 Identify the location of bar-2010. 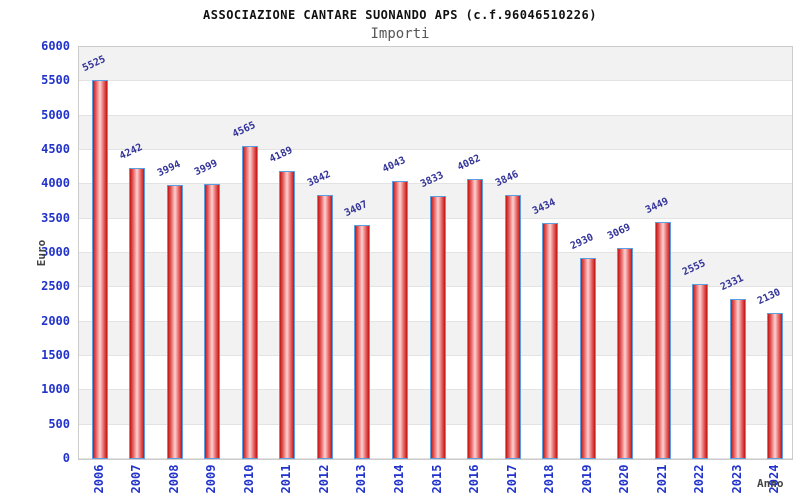
(249, 302).